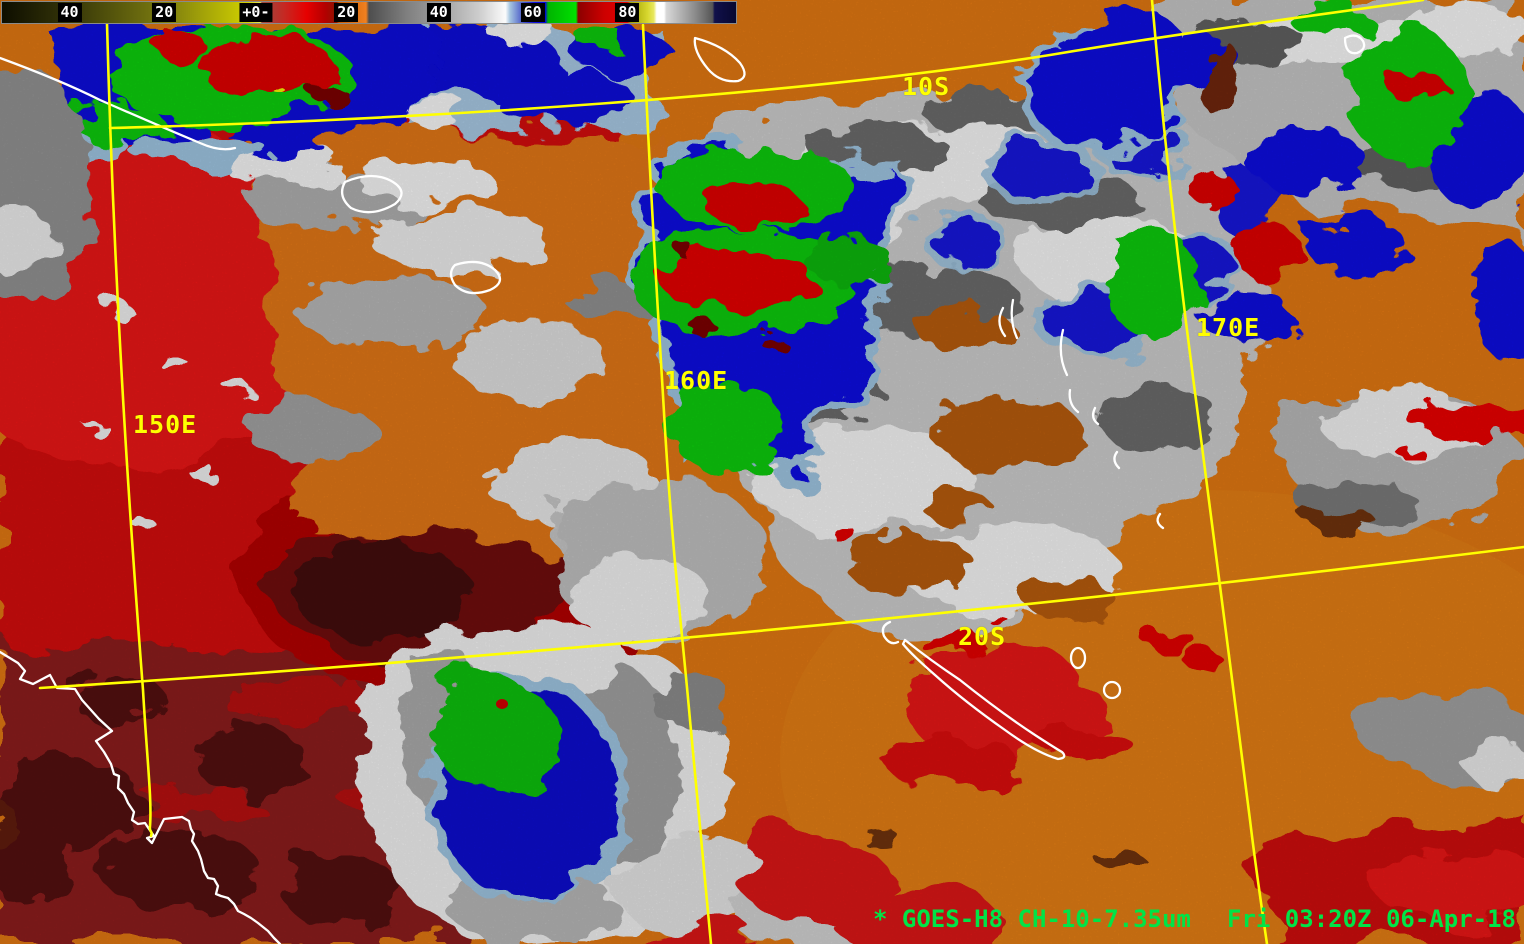  What do you see at coordinates (1371, 919) in the screenshot?
I see `annotation-datetime: Fri 03:20Z 06-Apr-18` at bounding box center [1371, 919].